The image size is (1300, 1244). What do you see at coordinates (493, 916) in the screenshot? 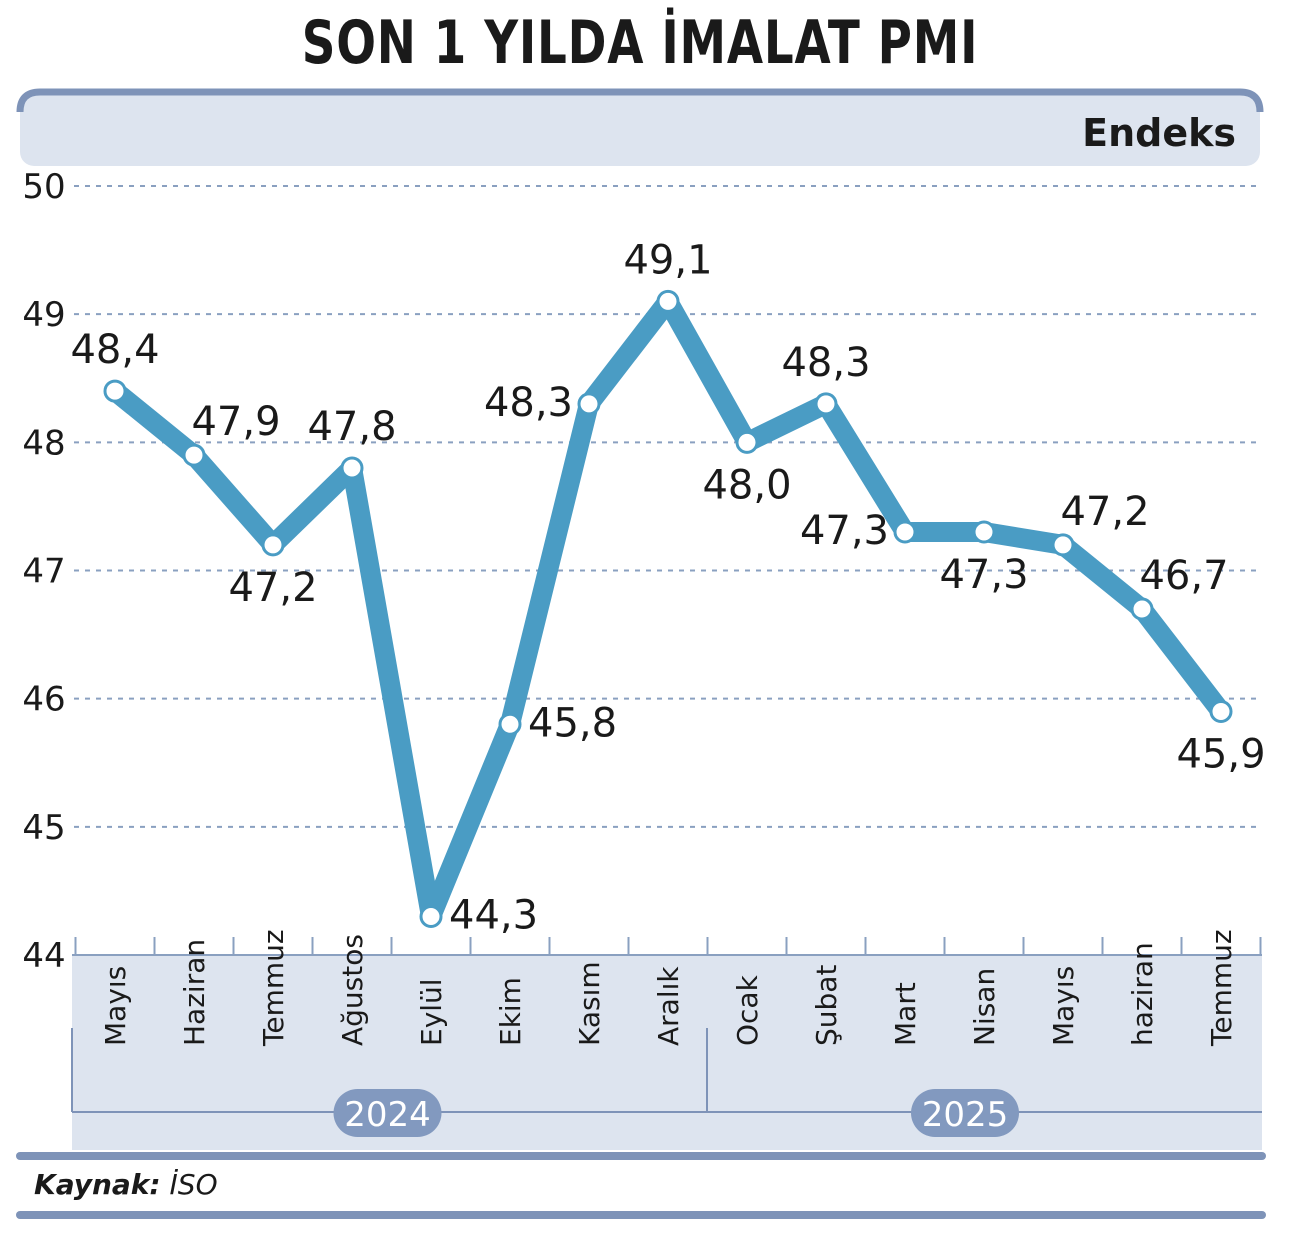
I see `data-label: 44,3` at bounding box center [493, 916].